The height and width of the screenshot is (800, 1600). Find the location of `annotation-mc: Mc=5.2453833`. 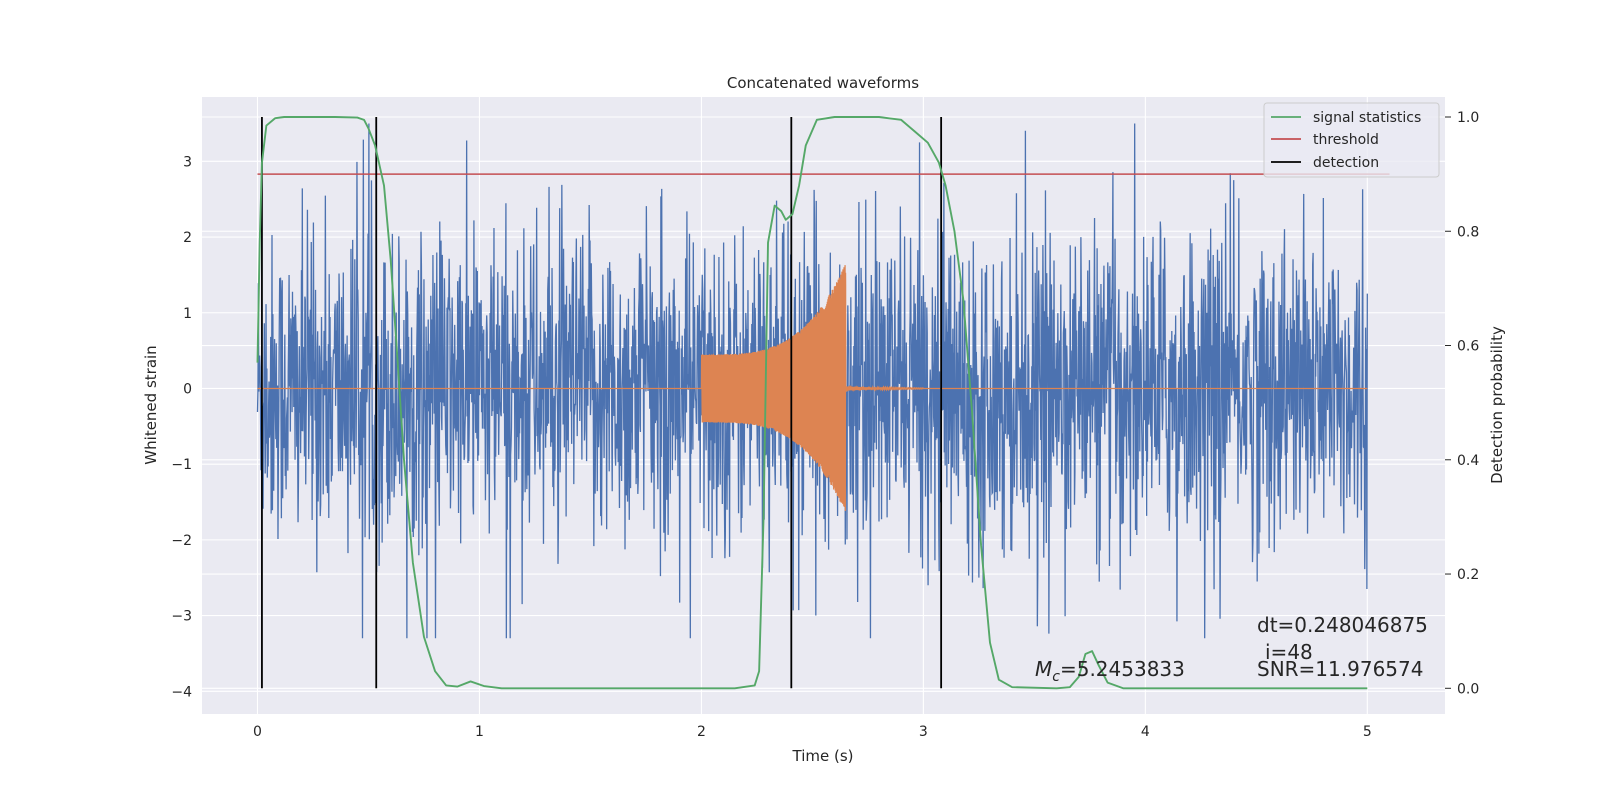

annotation-mc: Mc=5.2453833 is located at coordinates (1110, 671).